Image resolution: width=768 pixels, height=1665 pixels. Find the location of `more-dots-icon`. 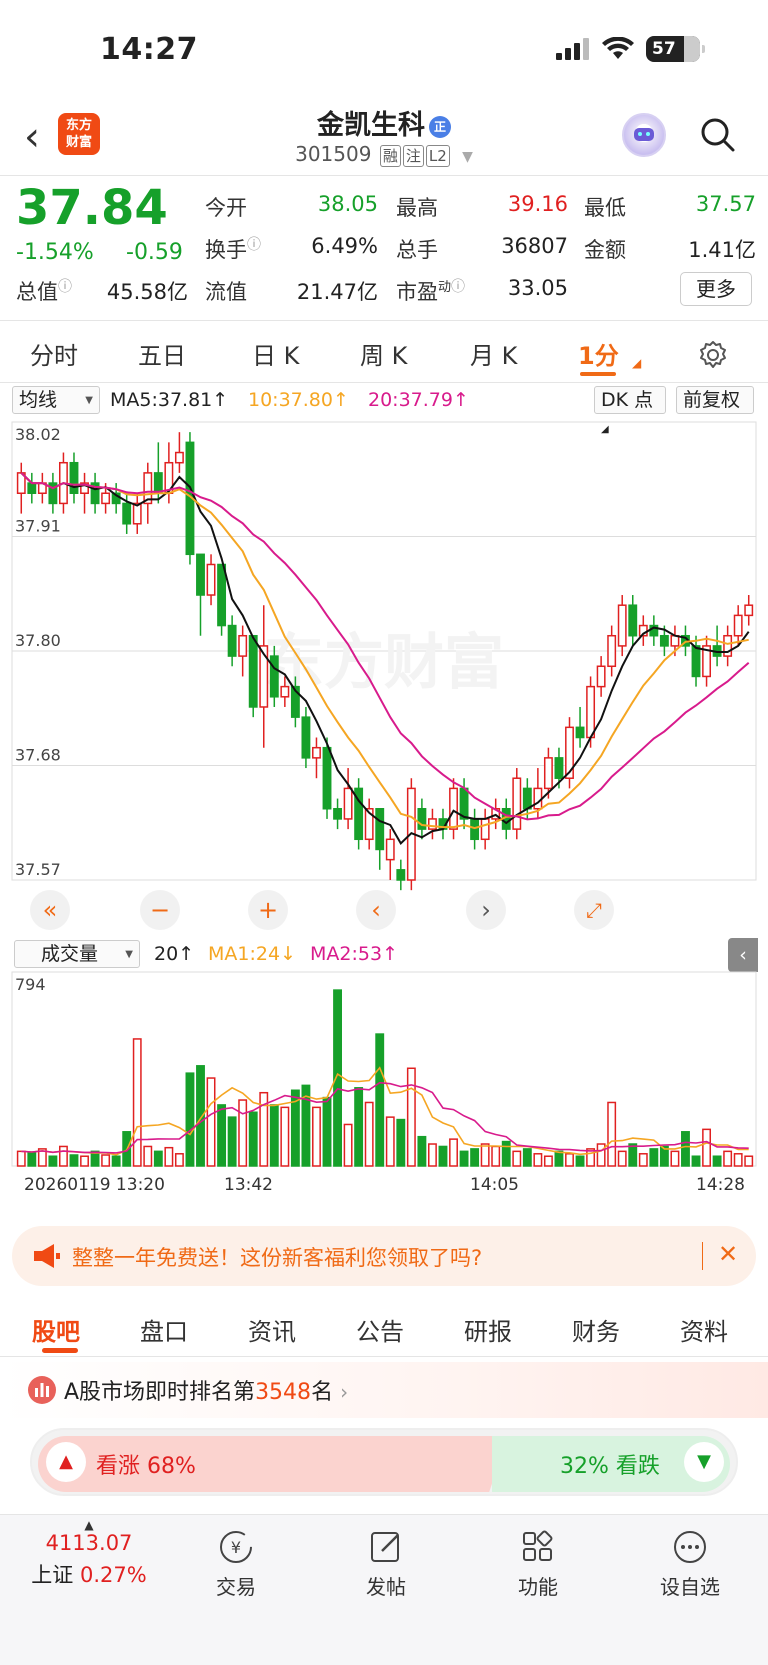

more-dots-icon is located at coordinates (690, 1547).